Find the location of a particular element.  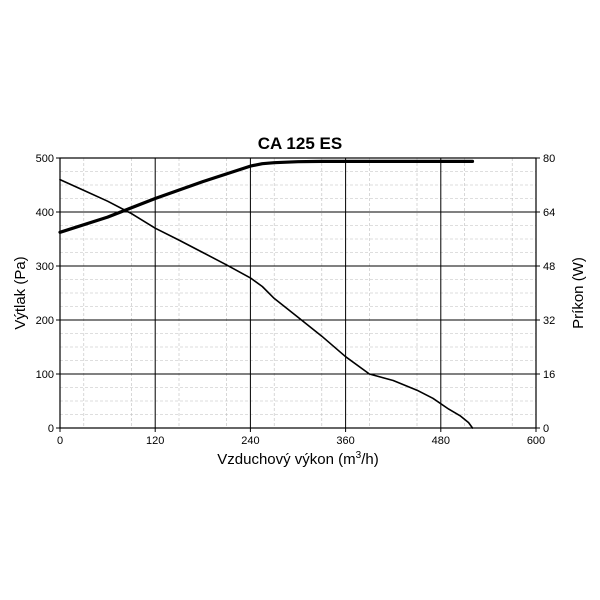

chart-title: CA 125 ES is located at coordinates (300, 143).